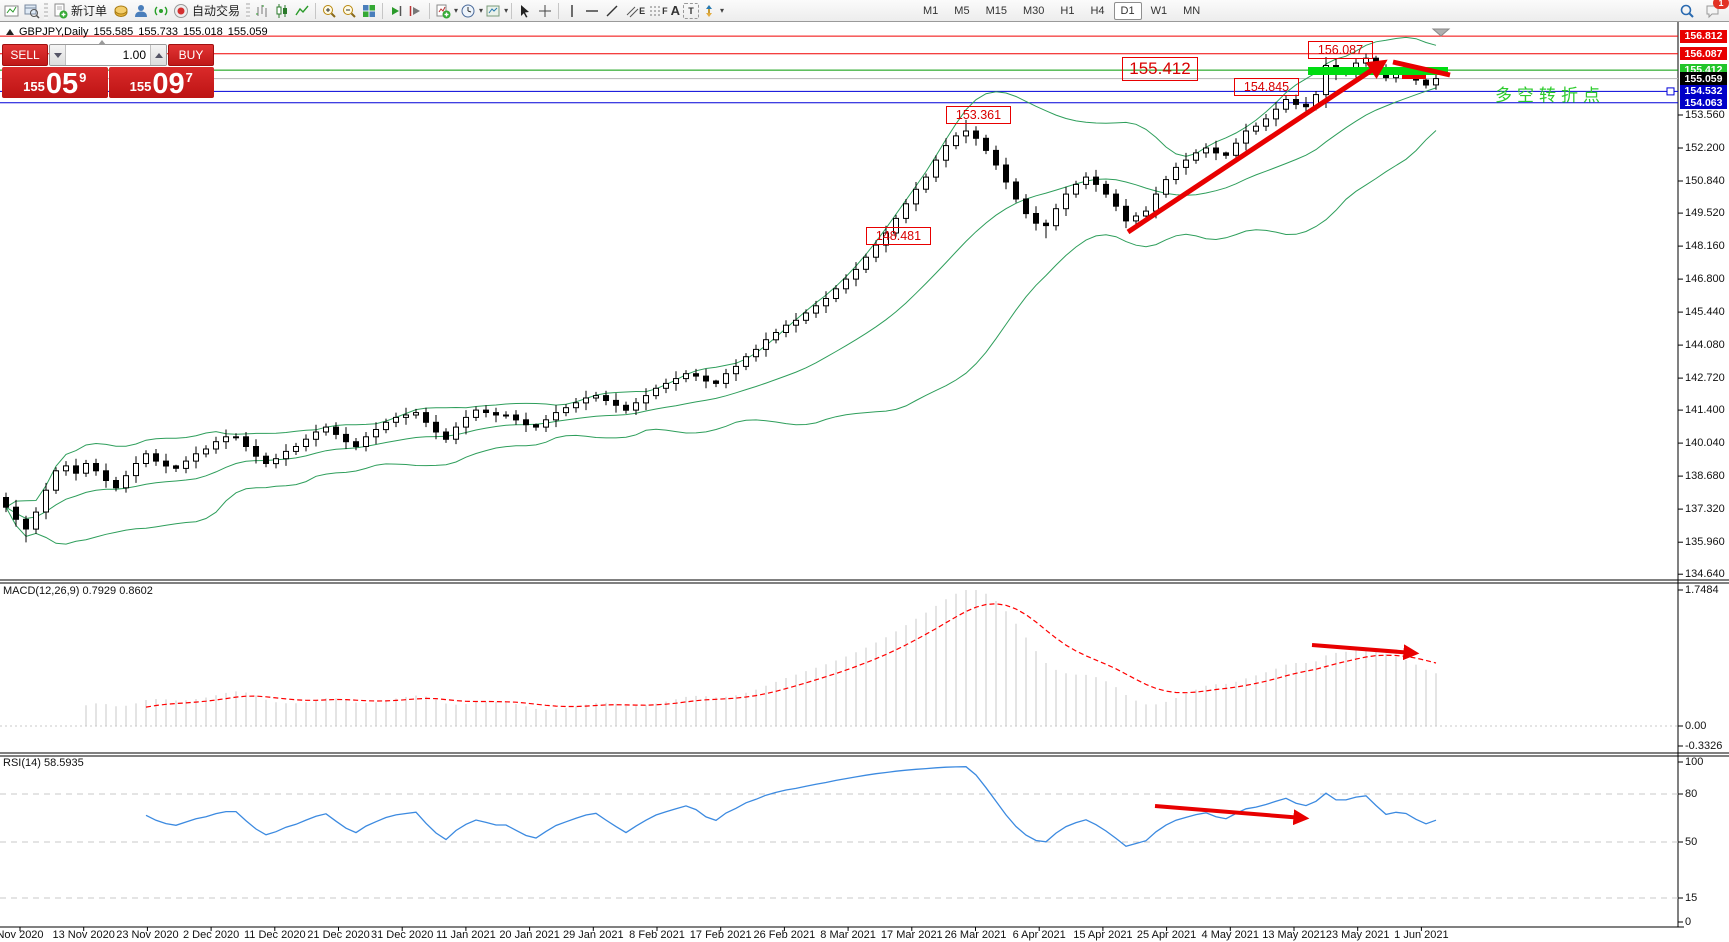  Describe the element at coordinates (108, 55) in the screenshot. I see `volume-stepper: 1.00` at that location.